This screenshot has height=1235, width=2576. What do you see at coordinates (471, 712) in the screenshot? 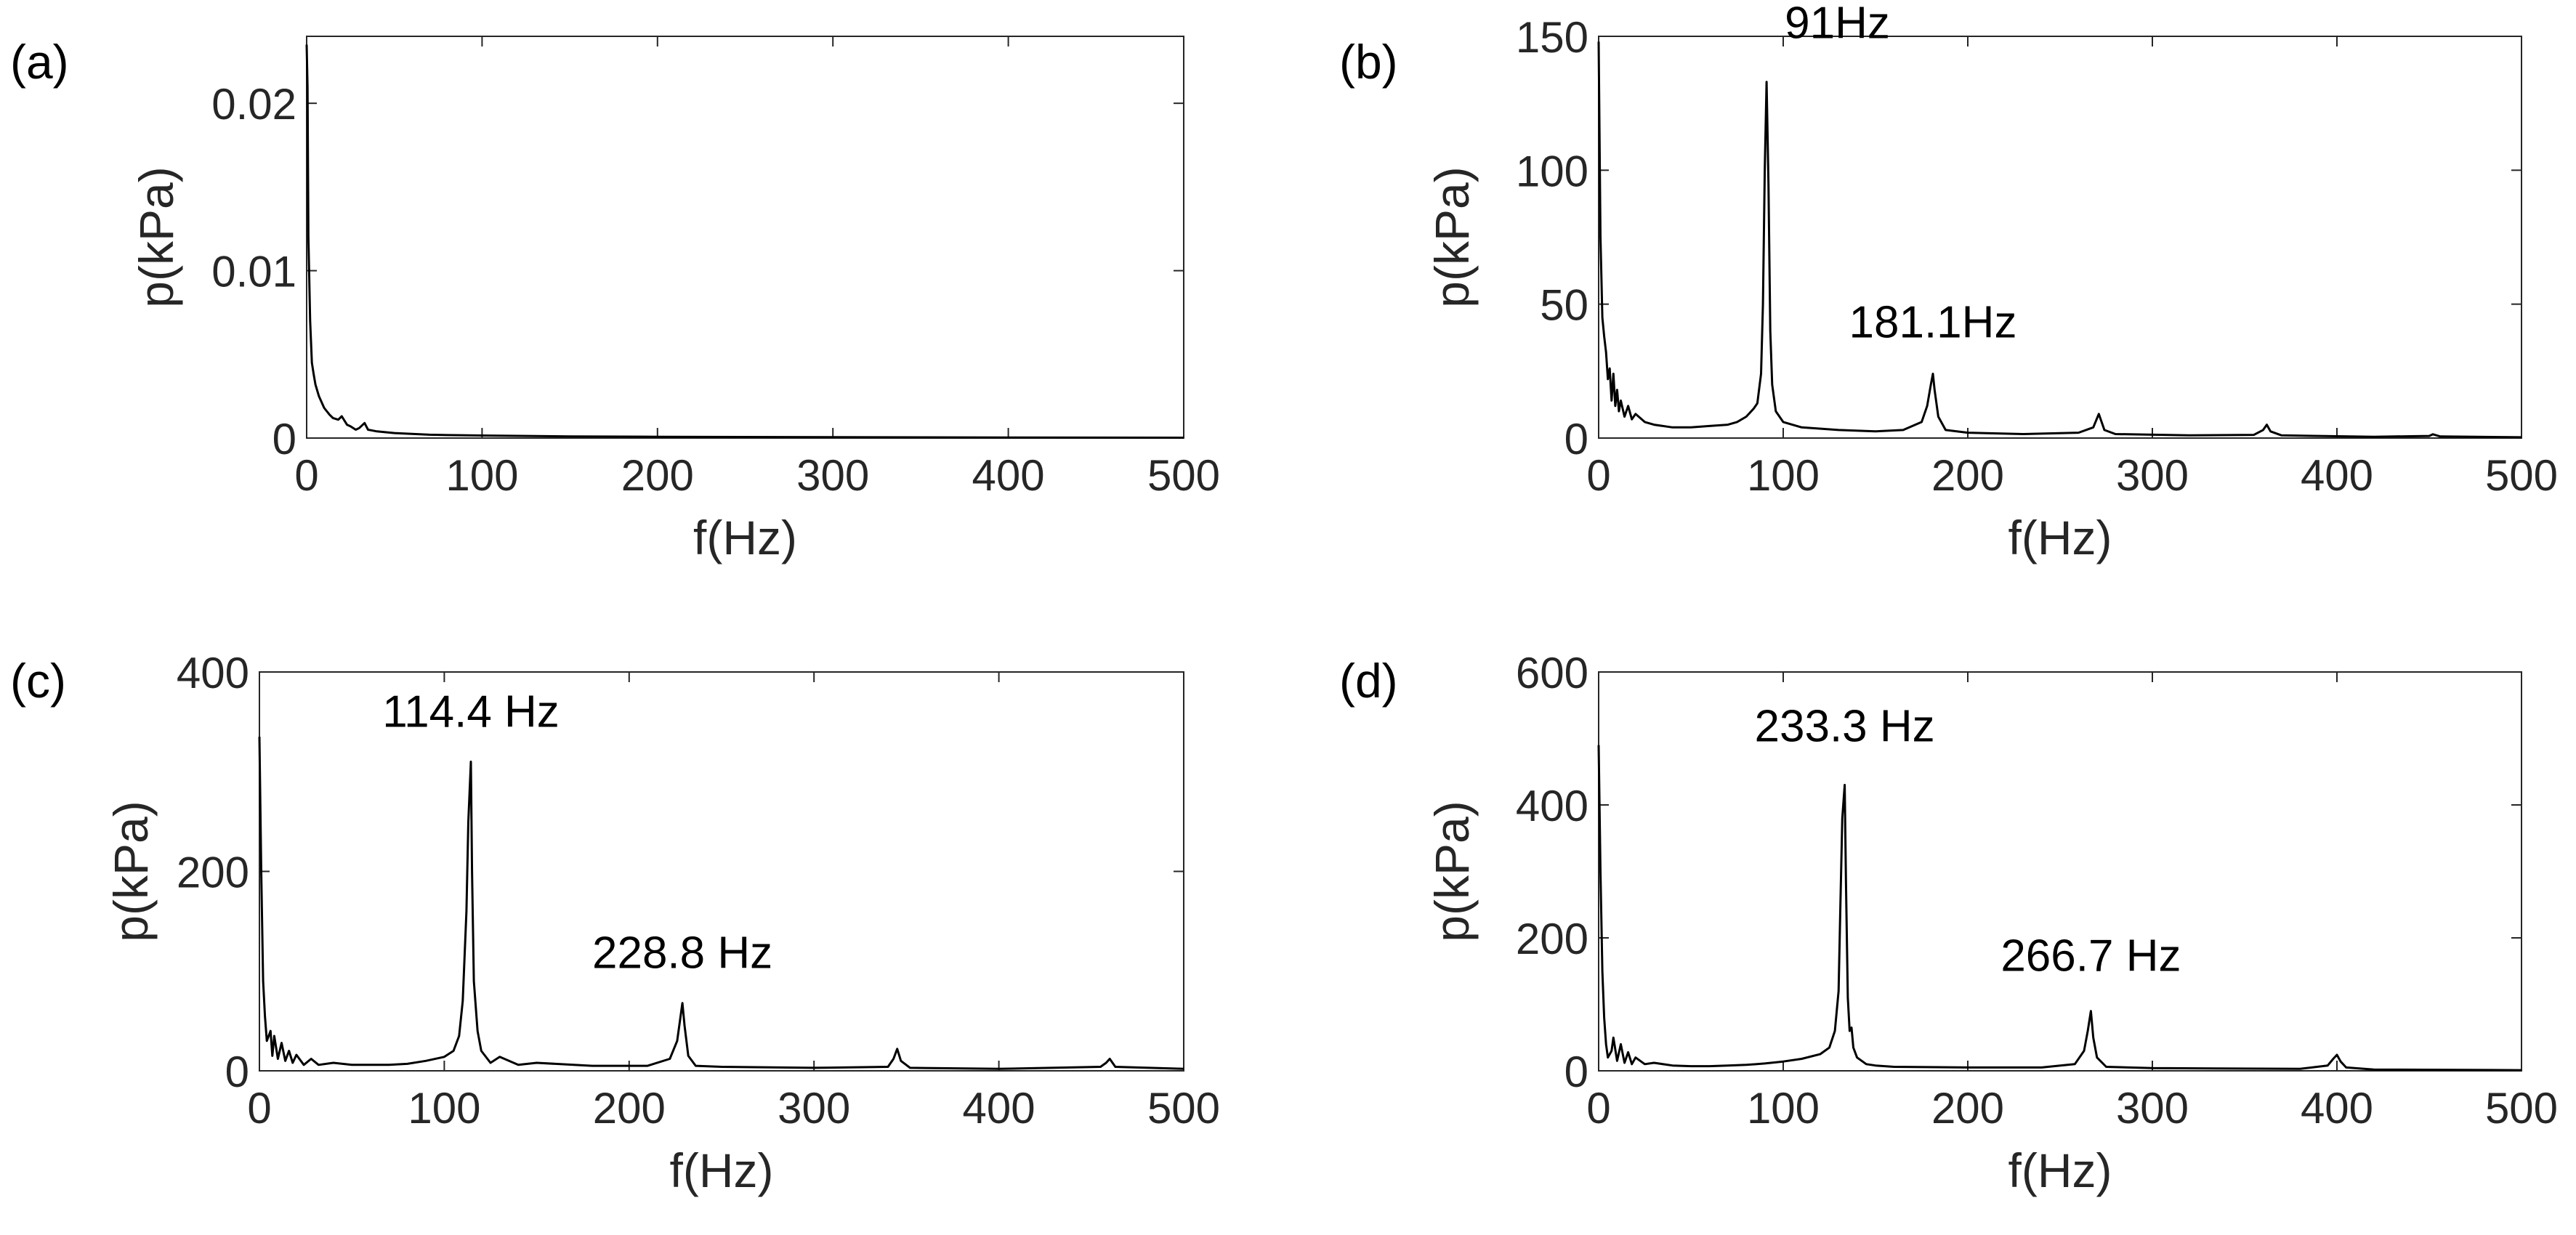
I see `peak-annotation: 114.4 Hz` at bounding box center [471, 712].